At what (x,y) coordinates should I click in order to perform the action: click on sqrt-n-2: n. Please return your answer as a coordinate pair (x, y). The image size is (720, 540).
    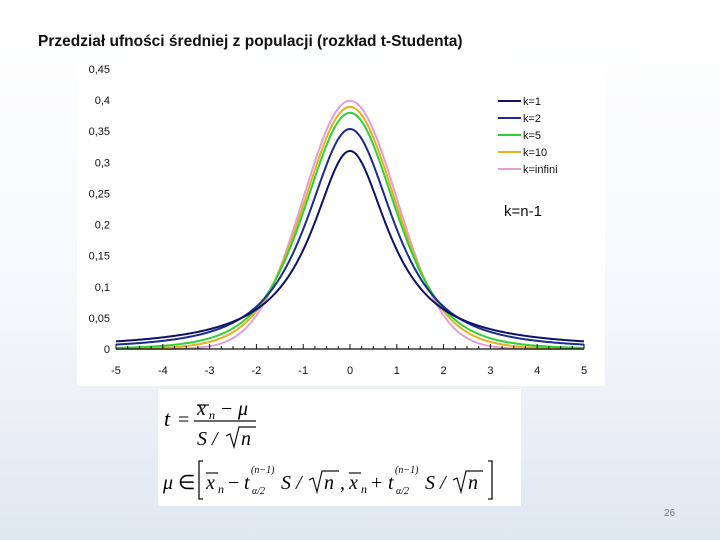
    Looking at the image, I should click on (329, 483).